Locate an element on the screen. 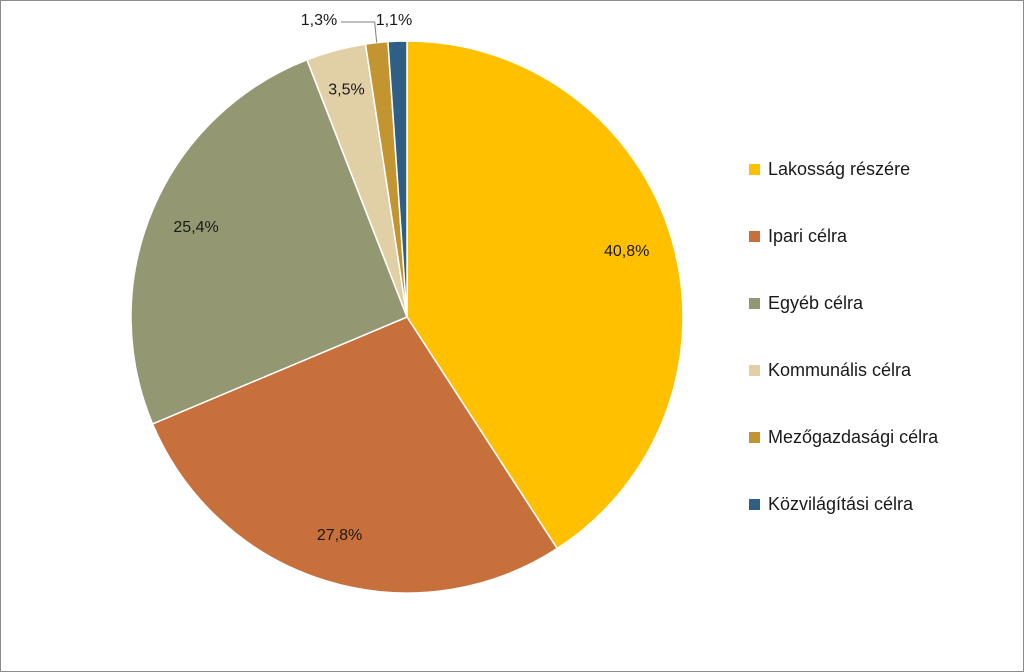  data-label: 1,1% is located at coordinates (394, 20).